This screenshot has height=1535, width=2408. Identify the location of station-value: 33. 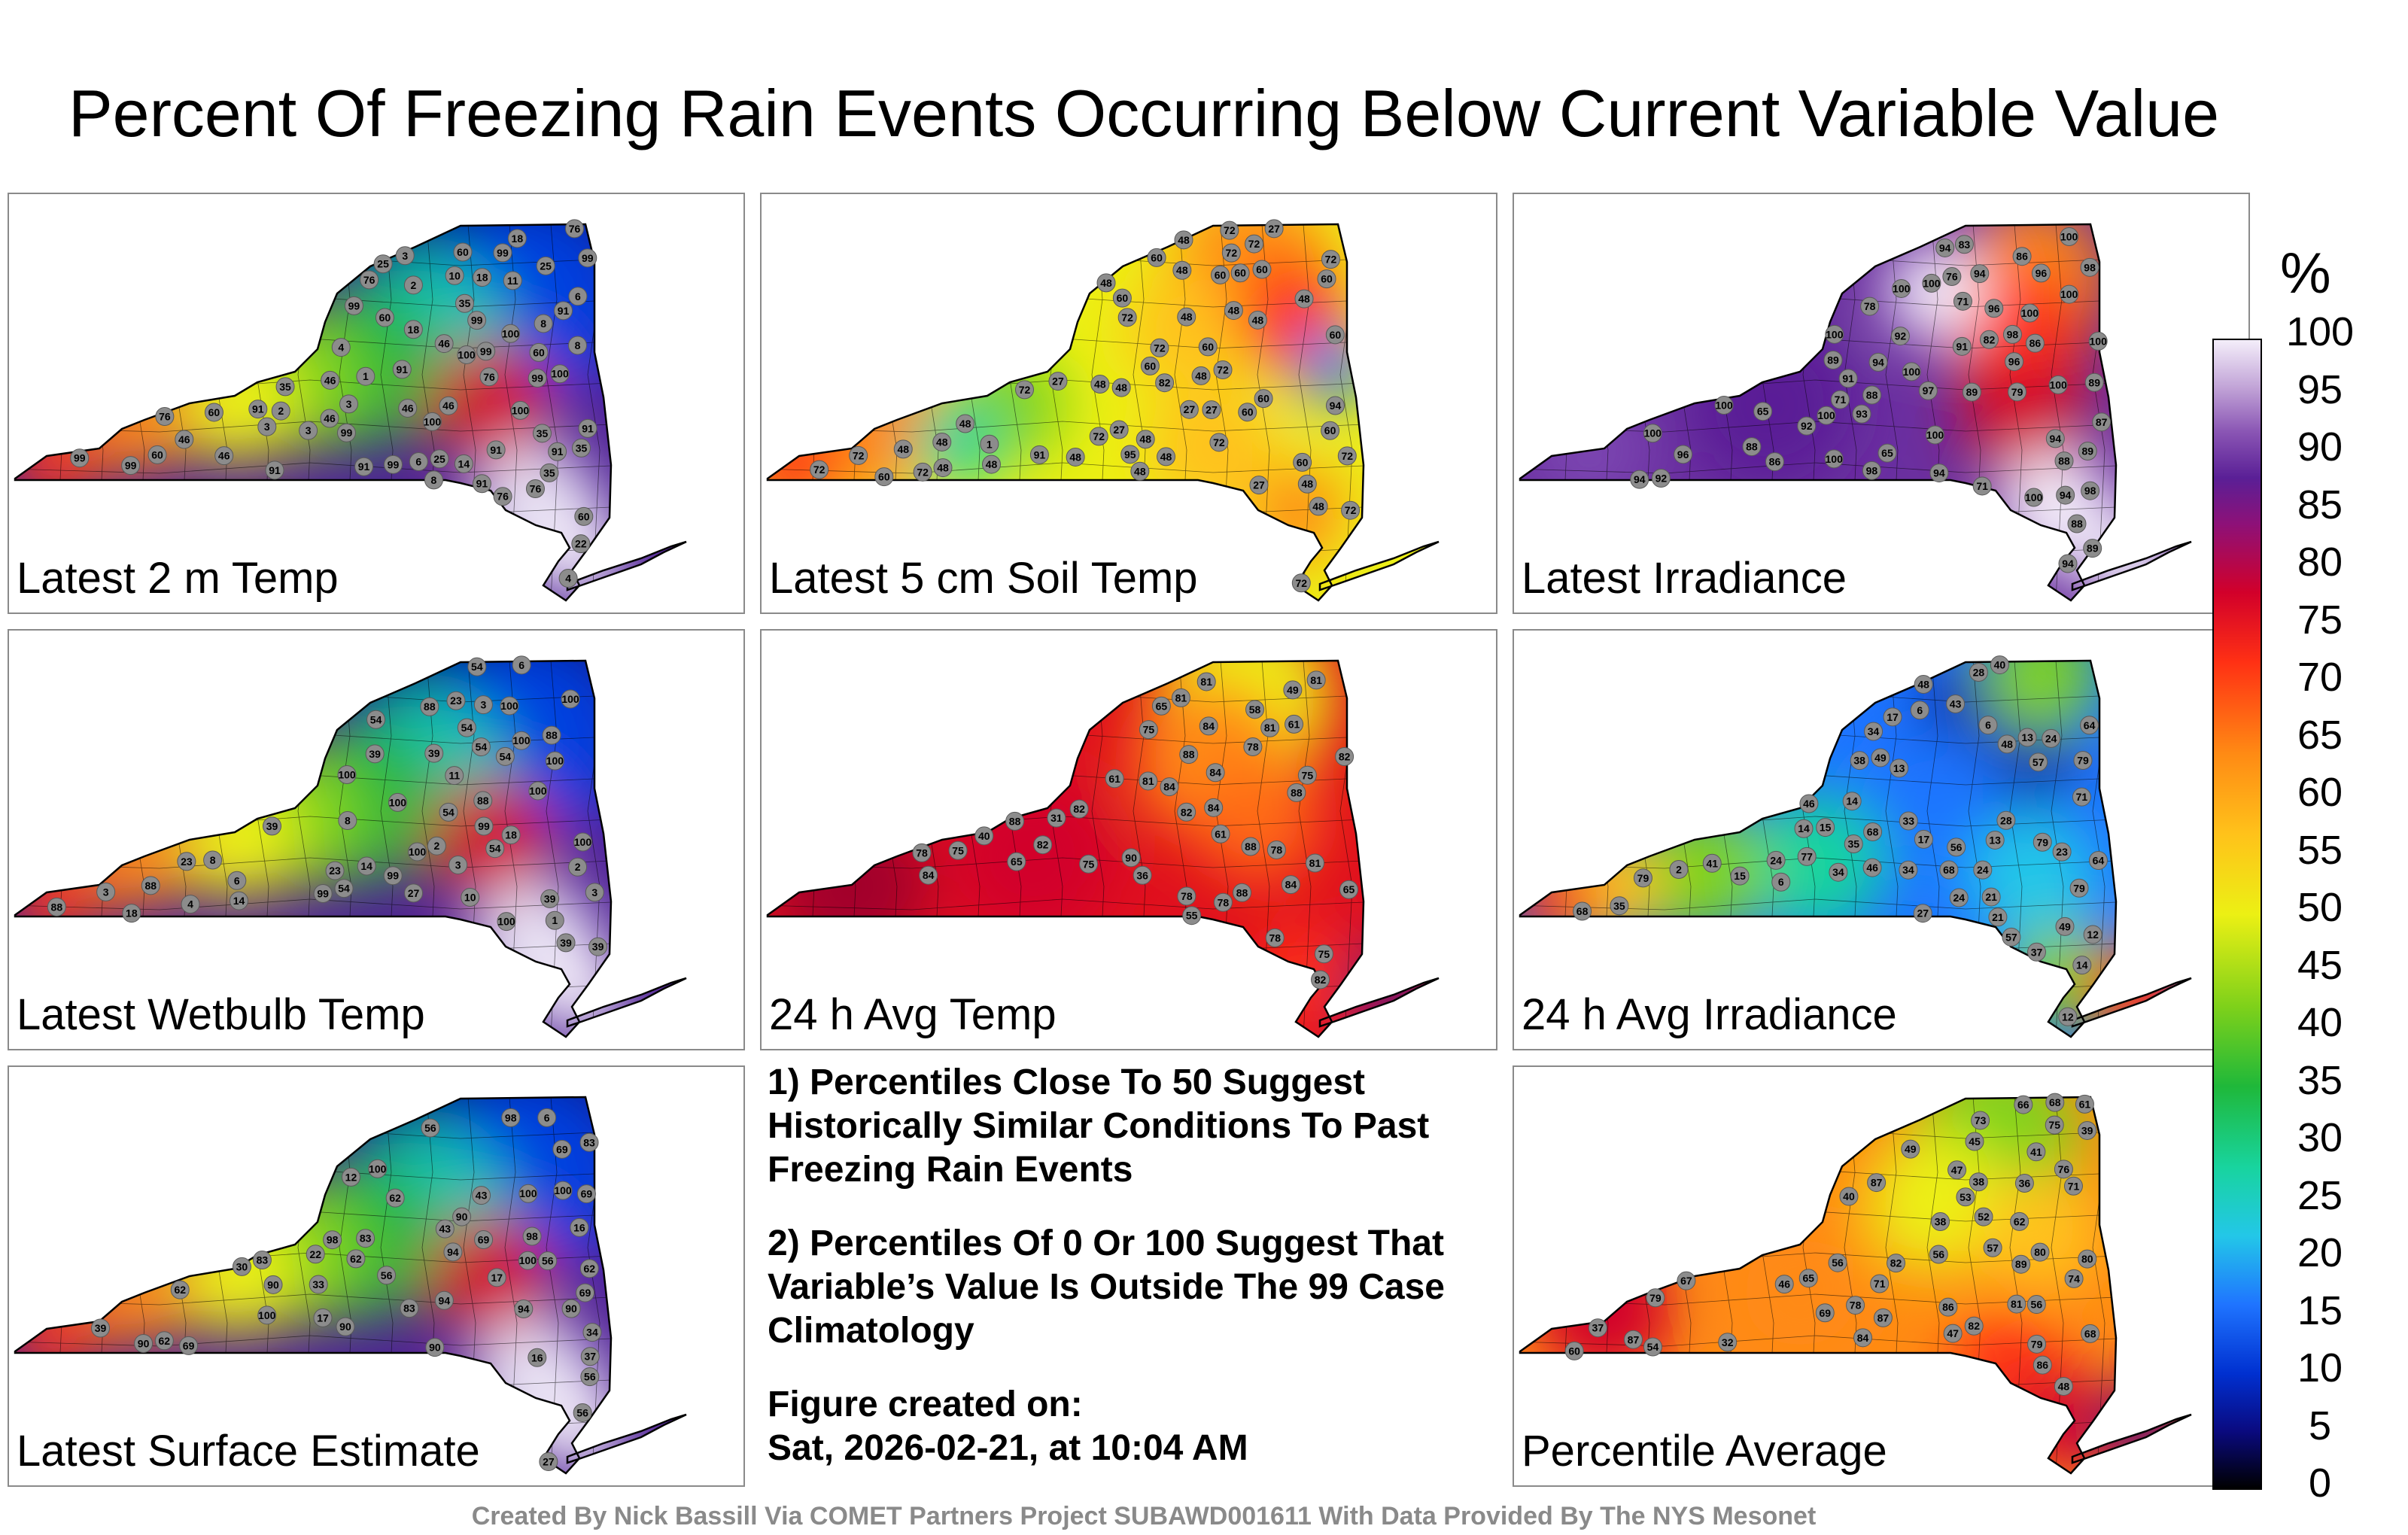
(318, 1284).